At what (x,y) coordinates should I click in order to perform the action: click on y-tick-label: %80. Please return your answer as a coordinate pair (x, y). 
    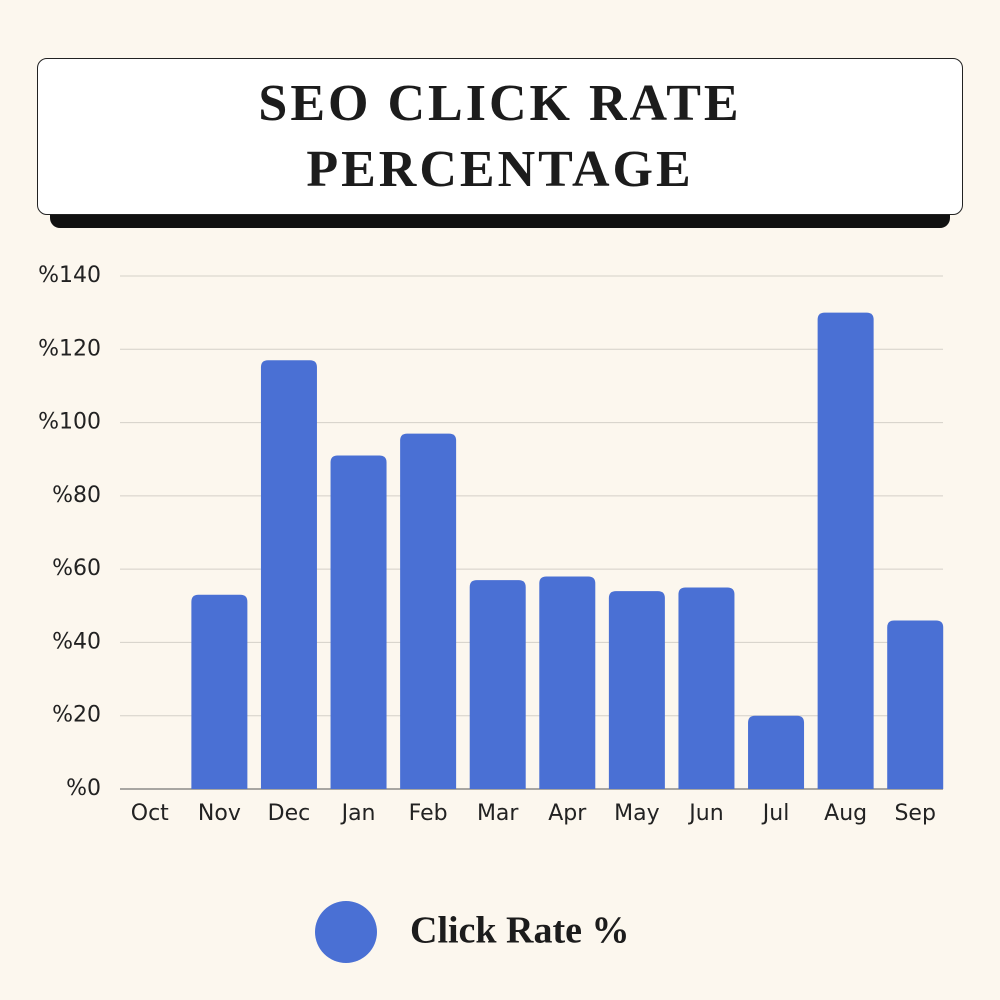
    Looking at the image, I should click on (76, 495).